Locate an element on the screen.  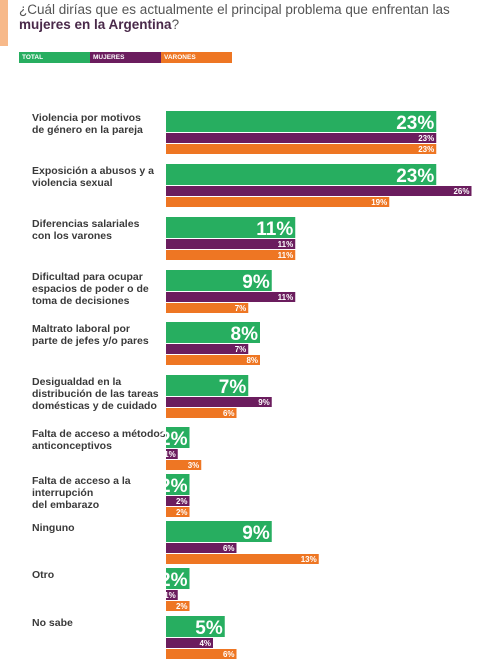
data-label-varones: 8% is located at coordinates (252, 360).